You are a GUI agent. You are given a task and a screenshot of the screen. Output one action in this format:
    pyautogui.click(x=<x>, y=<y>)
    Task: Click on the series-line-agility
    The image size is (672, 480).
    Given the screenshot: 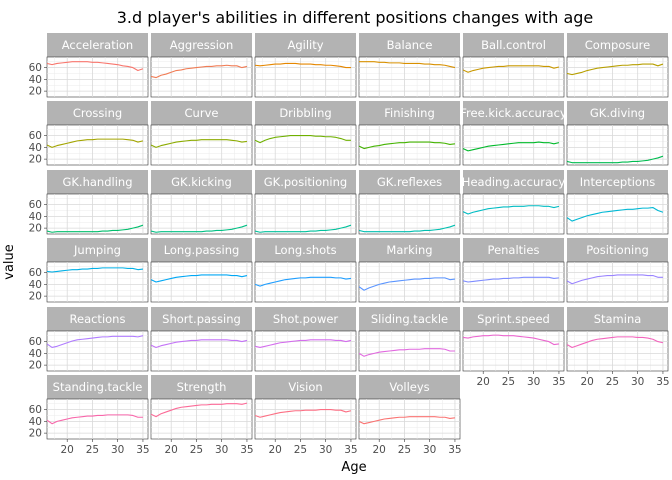 What is the action you would take?
    pyautogui.click(x=303, y=65)
    